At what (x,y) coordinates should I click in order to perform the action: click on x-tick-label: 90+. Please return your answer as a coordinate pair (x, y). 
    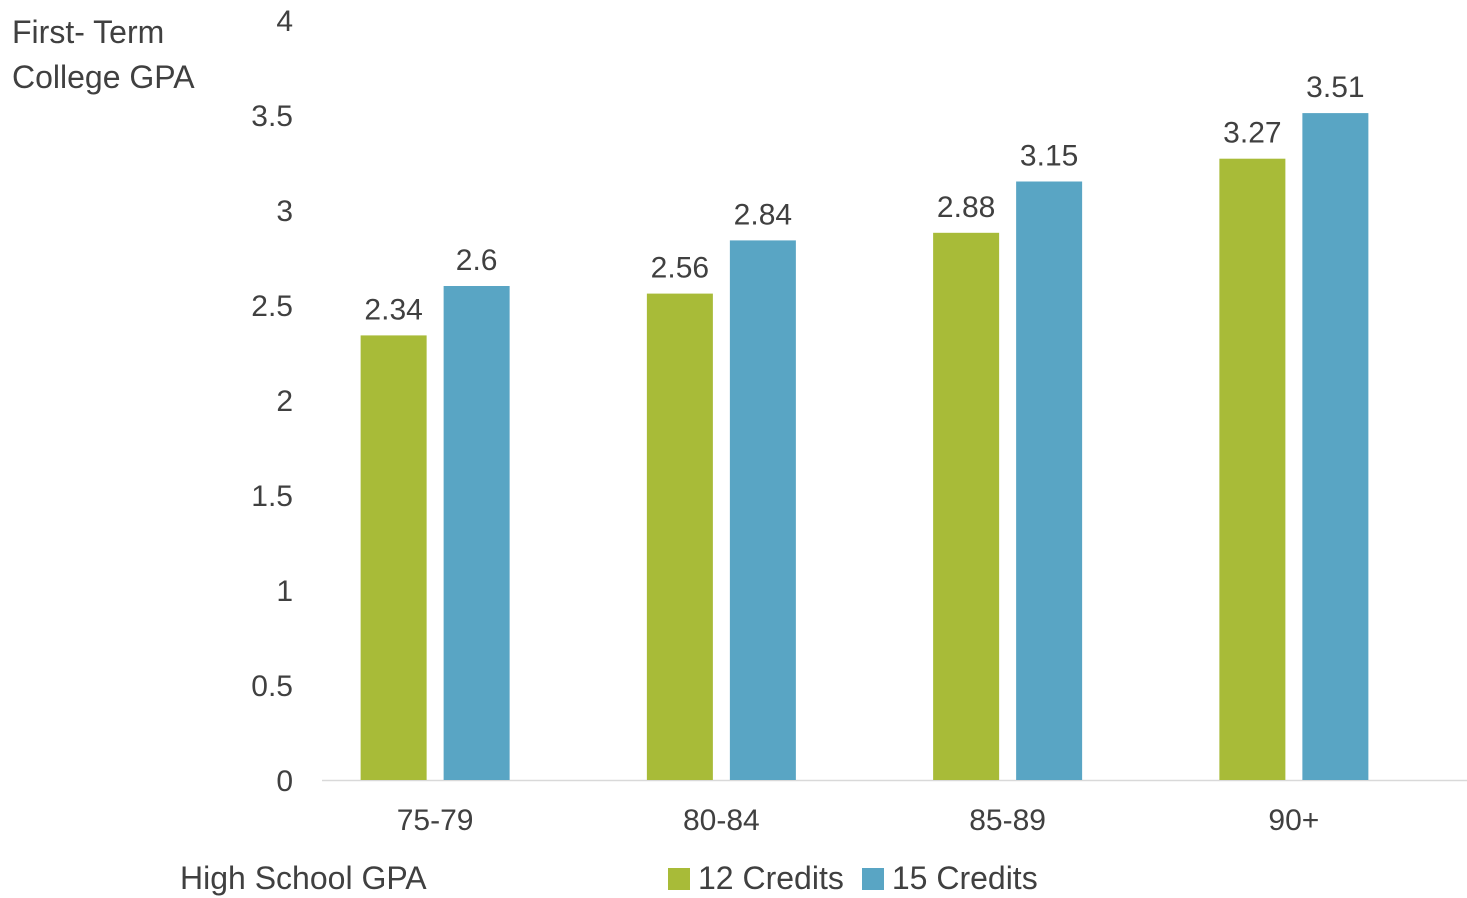
    Looking at the image, I should click on (1293, 820).